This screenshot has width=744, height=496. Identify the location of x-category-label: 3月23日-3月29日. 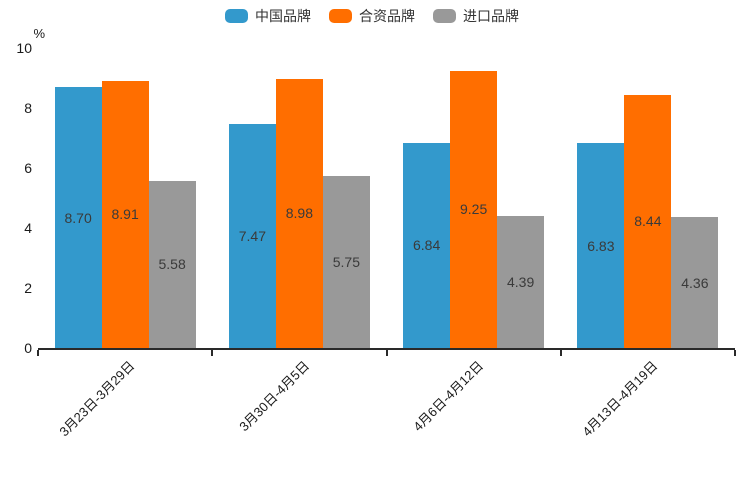
(97, 399).